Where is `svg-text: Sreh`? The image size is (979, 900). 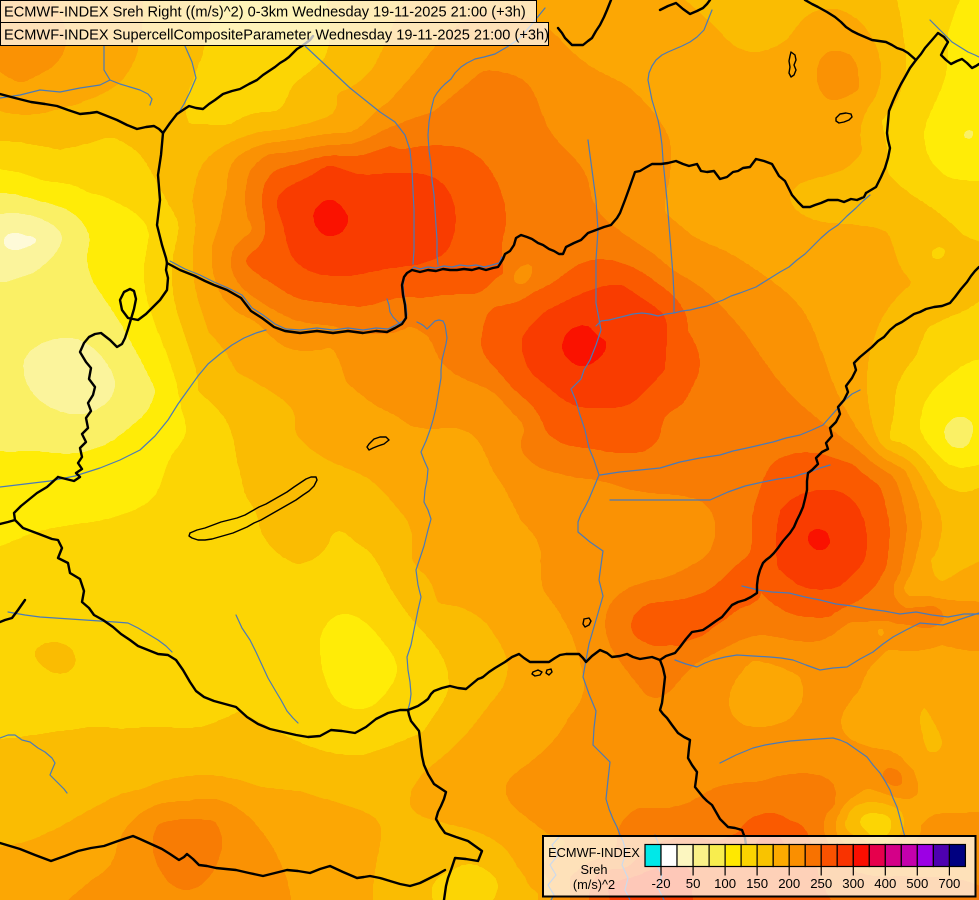
svg-text: Sreh is located at coordinates (593, 869).